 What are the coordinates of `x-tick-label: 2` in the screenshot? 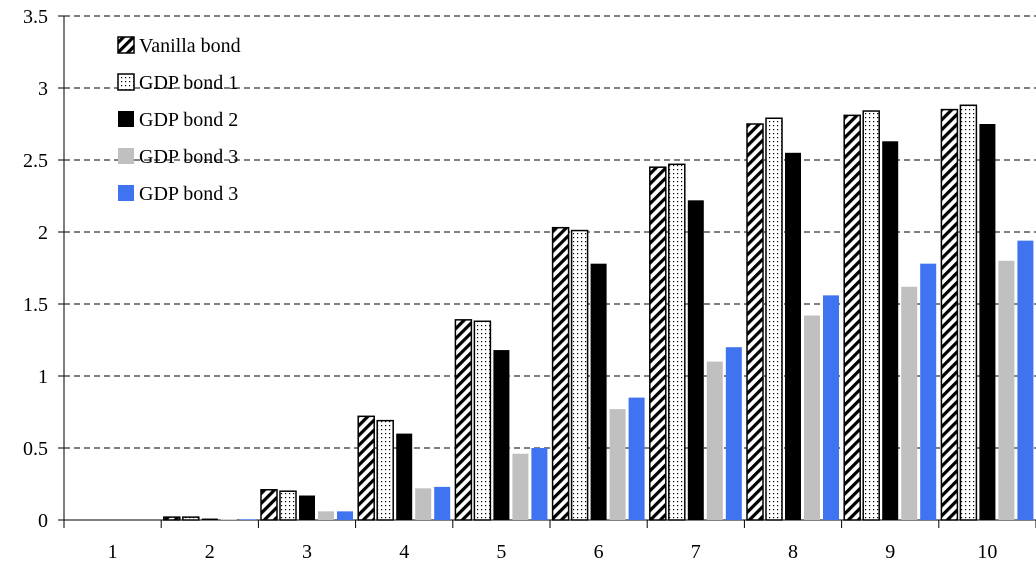 It's located at (210, 552).